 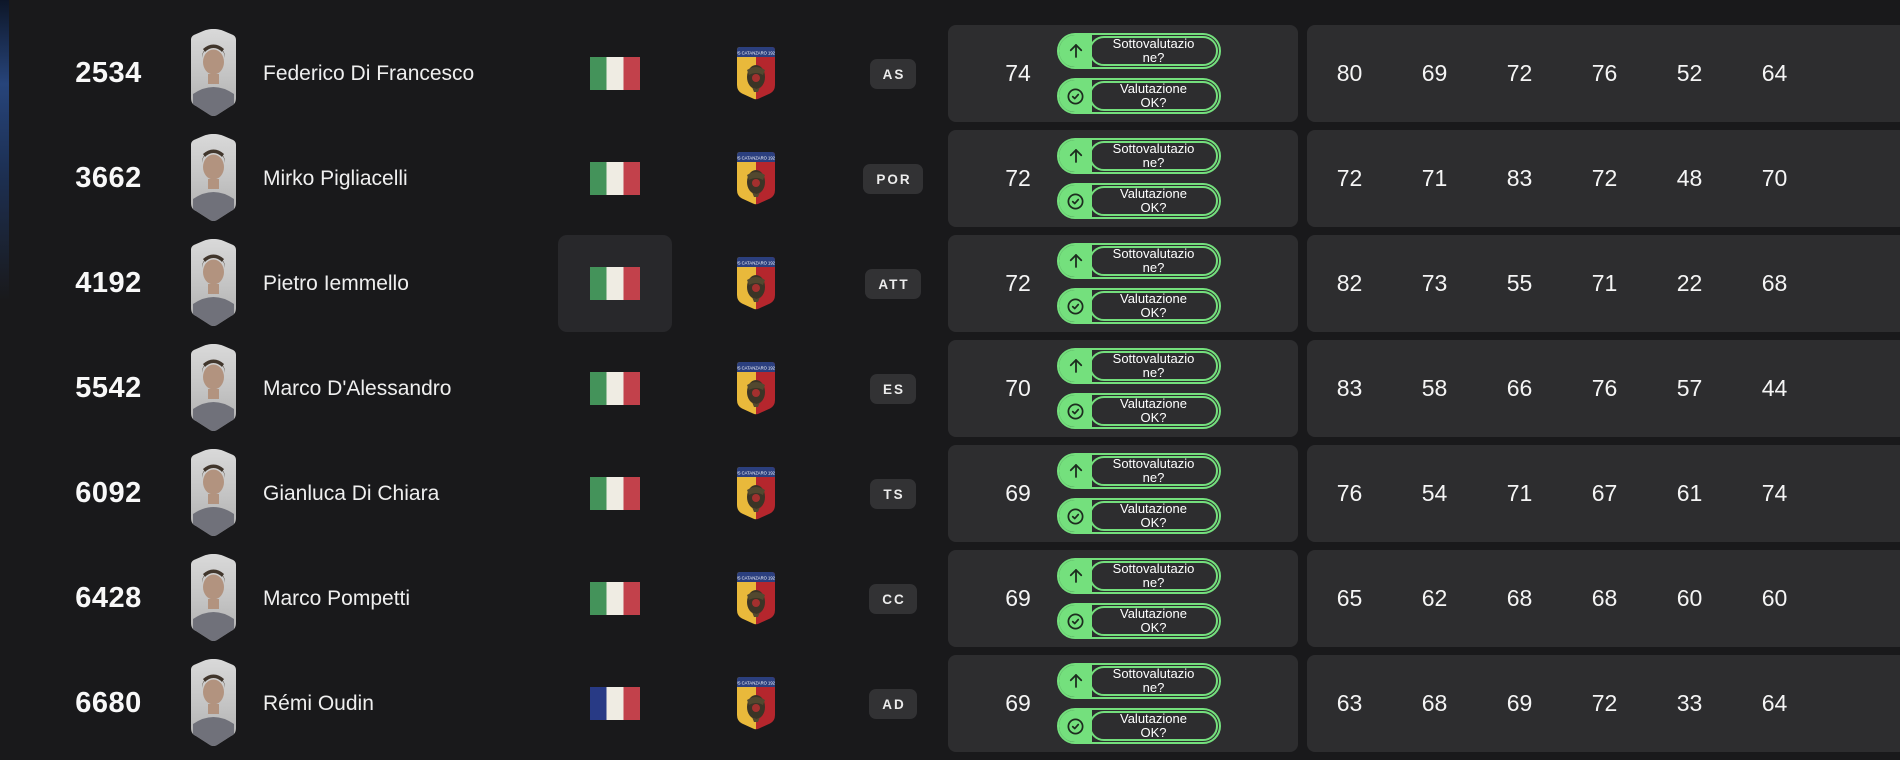 I want to click on player-name: Marco D'Alessandro, so click(x=357, y=388).